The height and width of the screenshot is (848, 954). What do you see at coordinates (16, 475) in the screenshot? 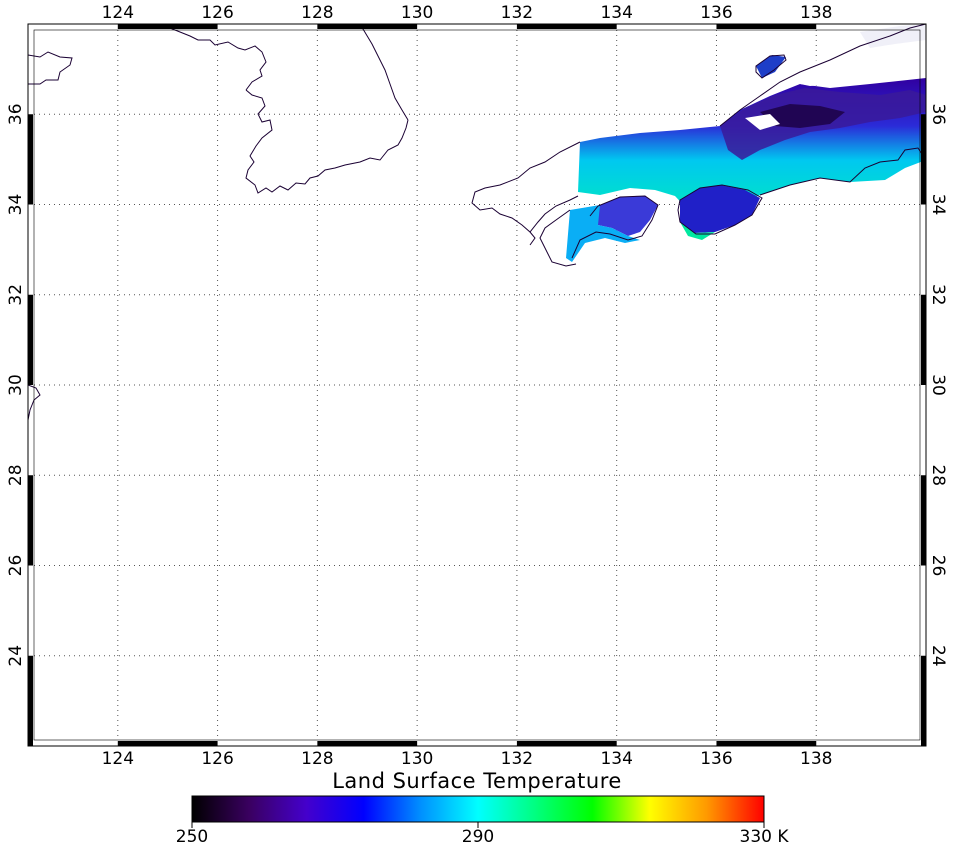
I see `lat-label-left: 28` at bounding box center [16, 475].